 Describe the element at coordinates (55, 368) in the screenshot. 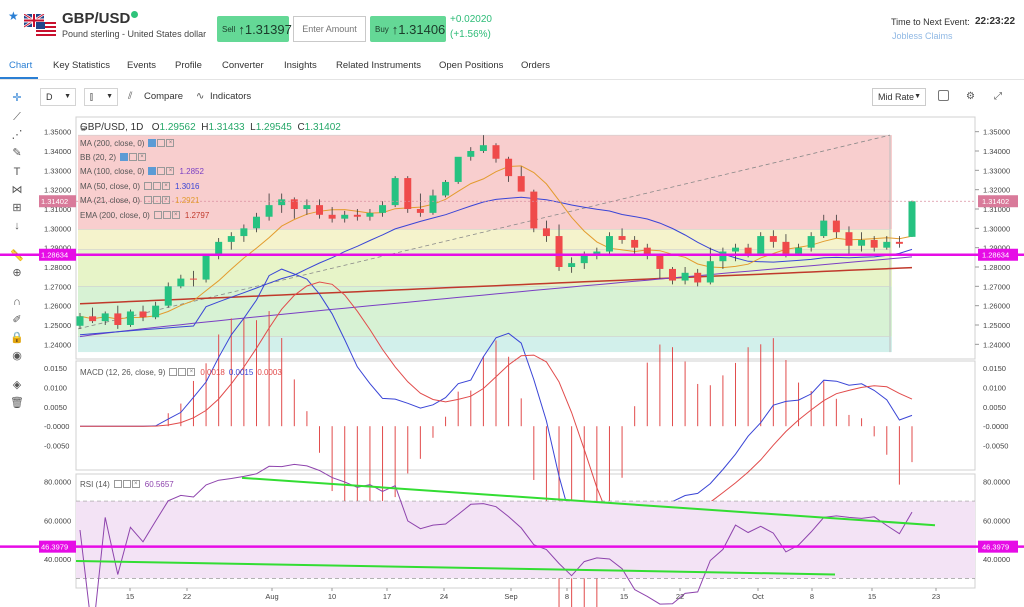

I see `macd-axis-tick-left: 0.0150` at that location.